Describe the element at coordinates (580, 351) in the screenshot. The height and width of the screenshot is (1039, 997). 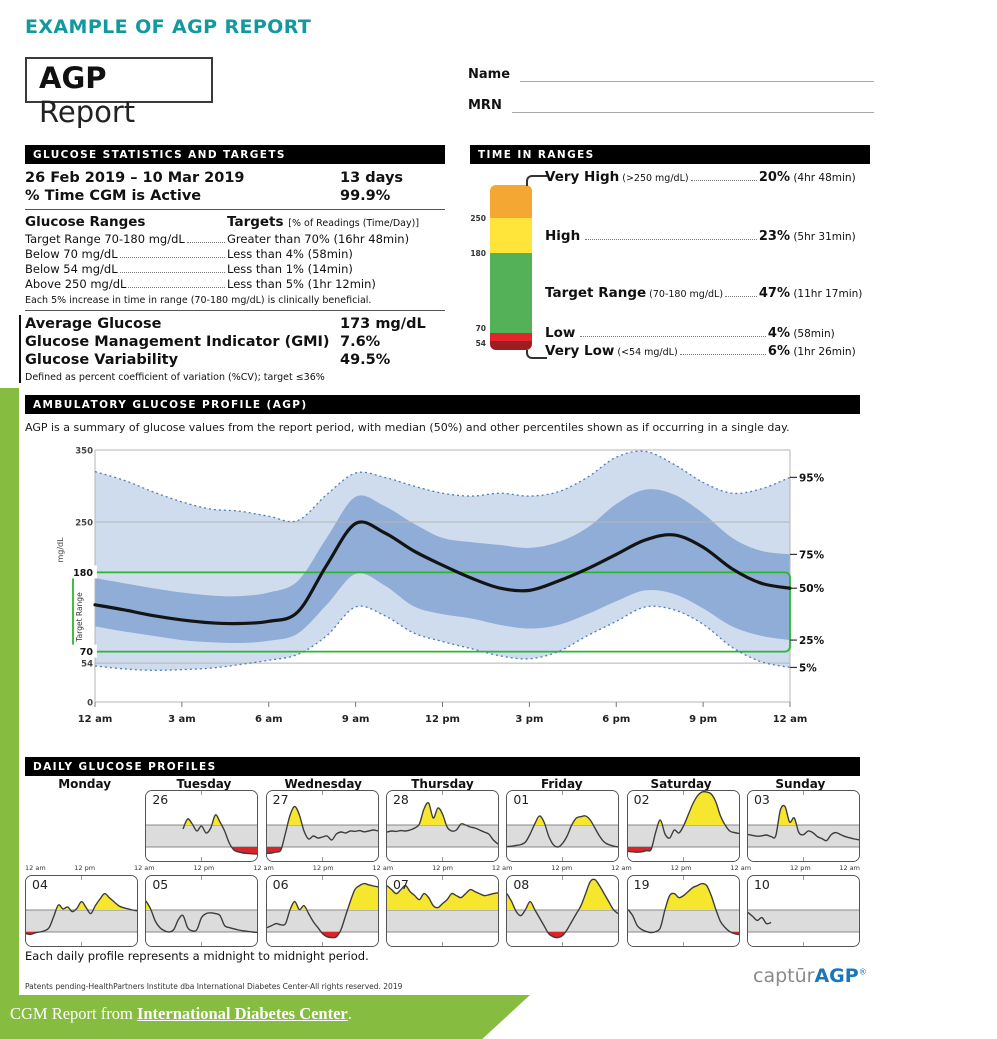
I see `tir-label: Very Low` at that location.